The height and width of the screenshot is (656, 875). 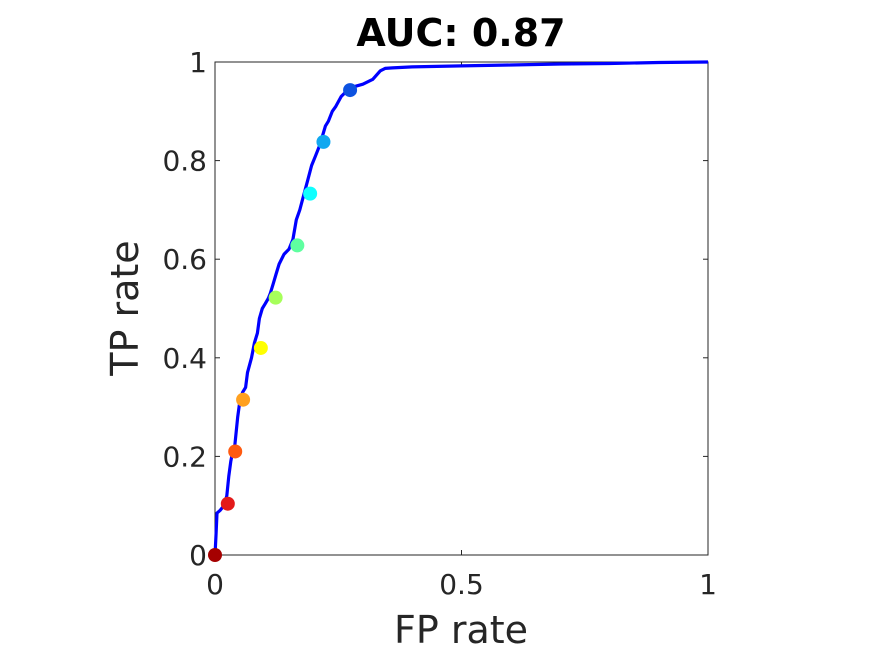 What do you see at coordinates (708, 584) in the screenshot?
I see `x-tick-label: 1` at bounding box center [708, 584].